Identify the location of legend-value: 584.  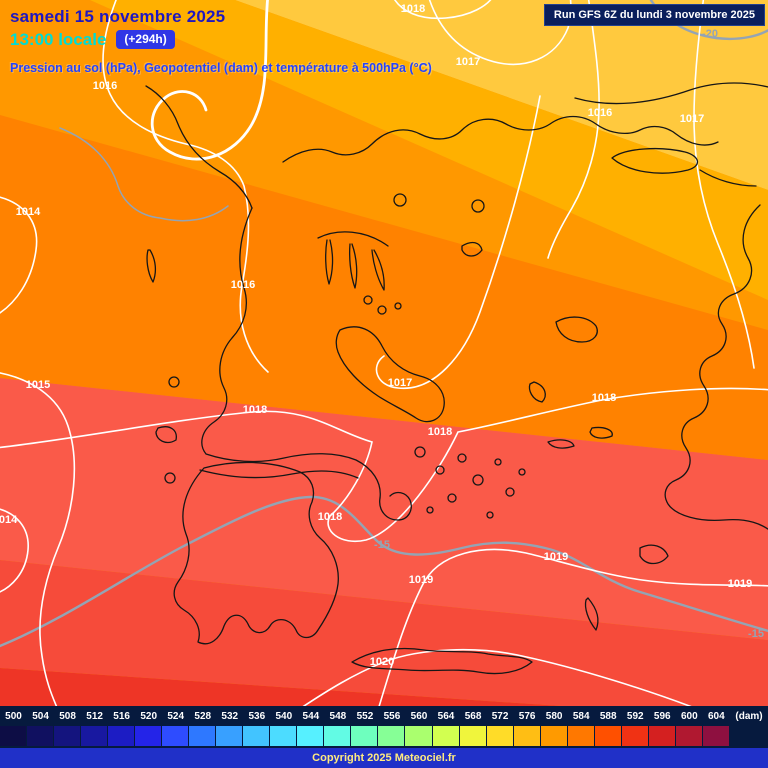
(581, 716).